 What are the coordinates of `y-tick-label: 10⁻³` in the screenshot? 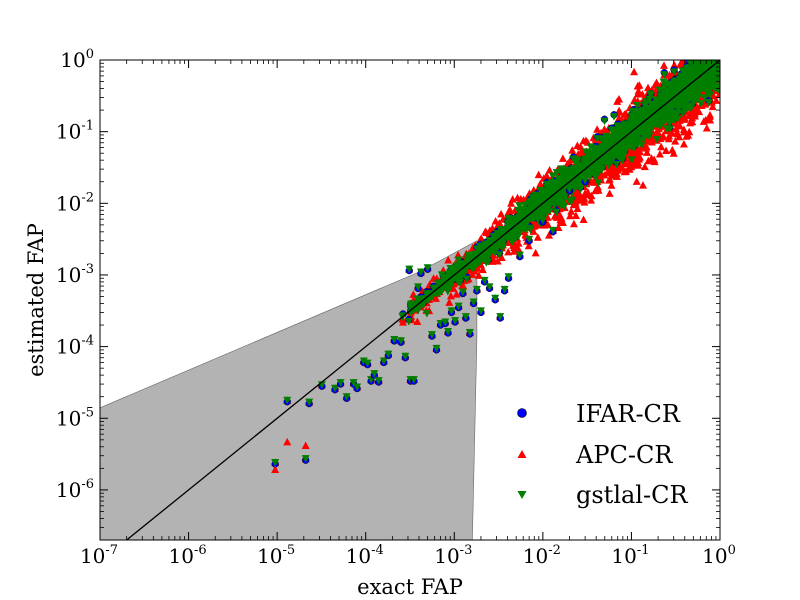 It's located at (75, 274).